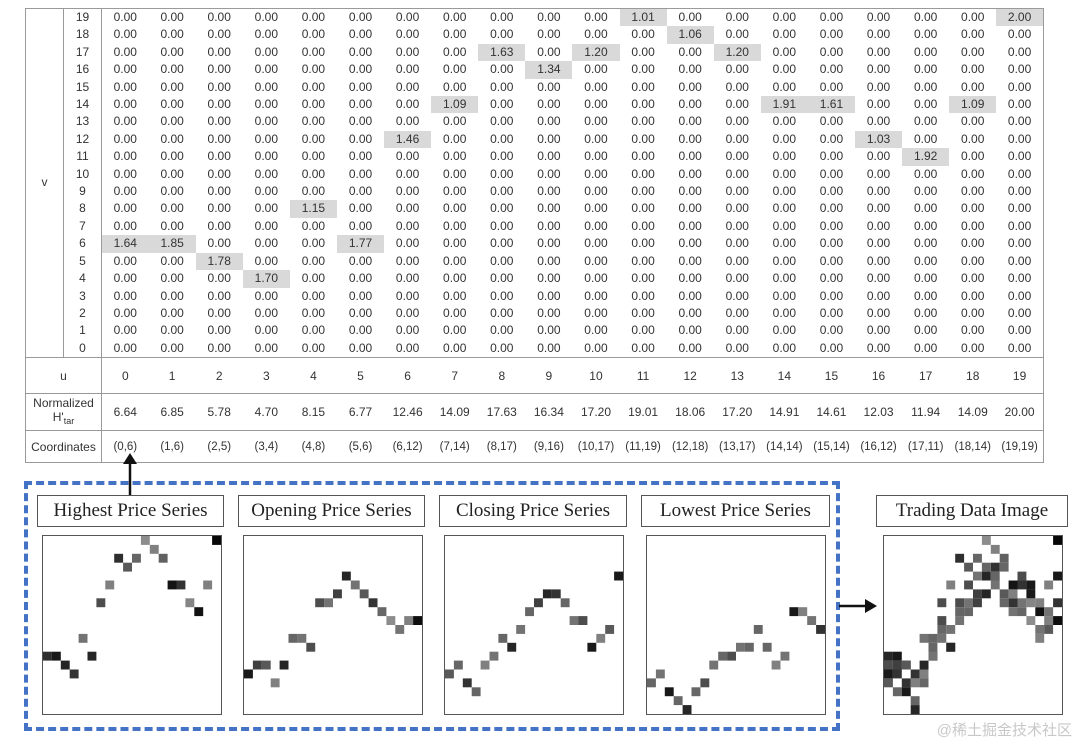 This screenshot has width=1080, height=742. Describe the element at coordinates (266, 447) in the screenshot. I see `coordinate-value: (3,4)` at that location.